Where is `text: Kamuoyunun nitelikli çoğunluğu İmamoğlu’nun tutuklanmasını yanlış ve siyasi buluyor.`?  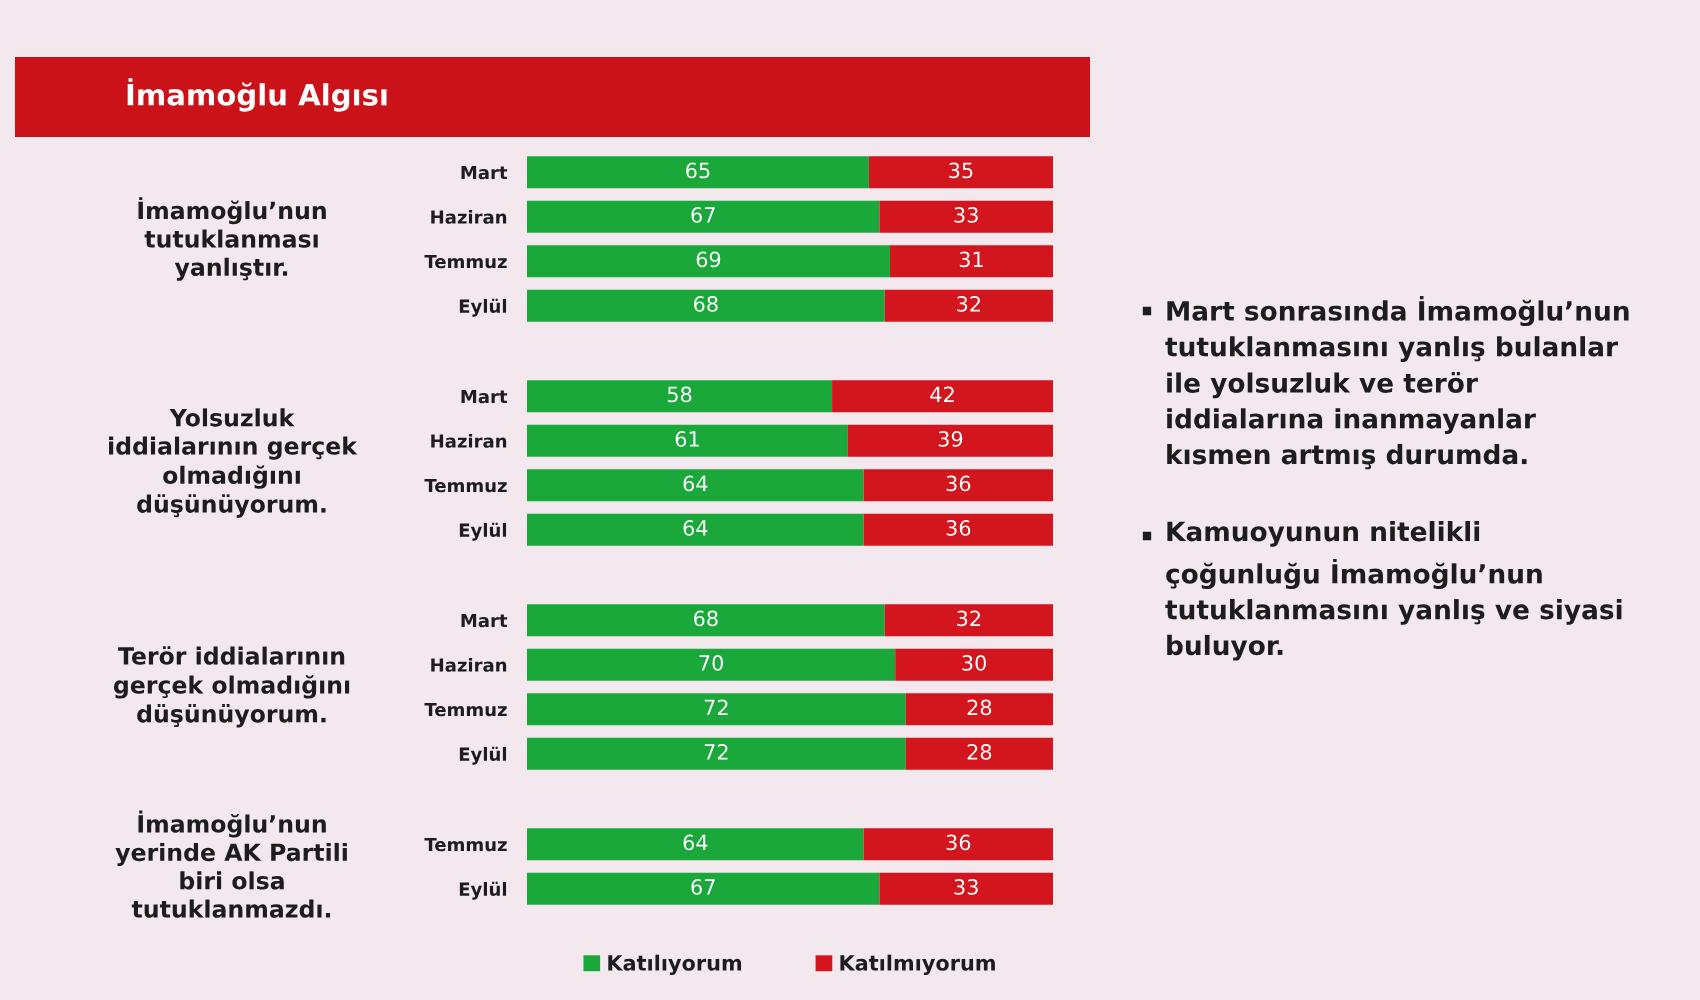
text: Kamuoyunun nitelikli çoğunluğu İmamoğlu’nun tutuklanmasını yanlış ve siyasi buluyor. is located at coordinates (1393, 591).